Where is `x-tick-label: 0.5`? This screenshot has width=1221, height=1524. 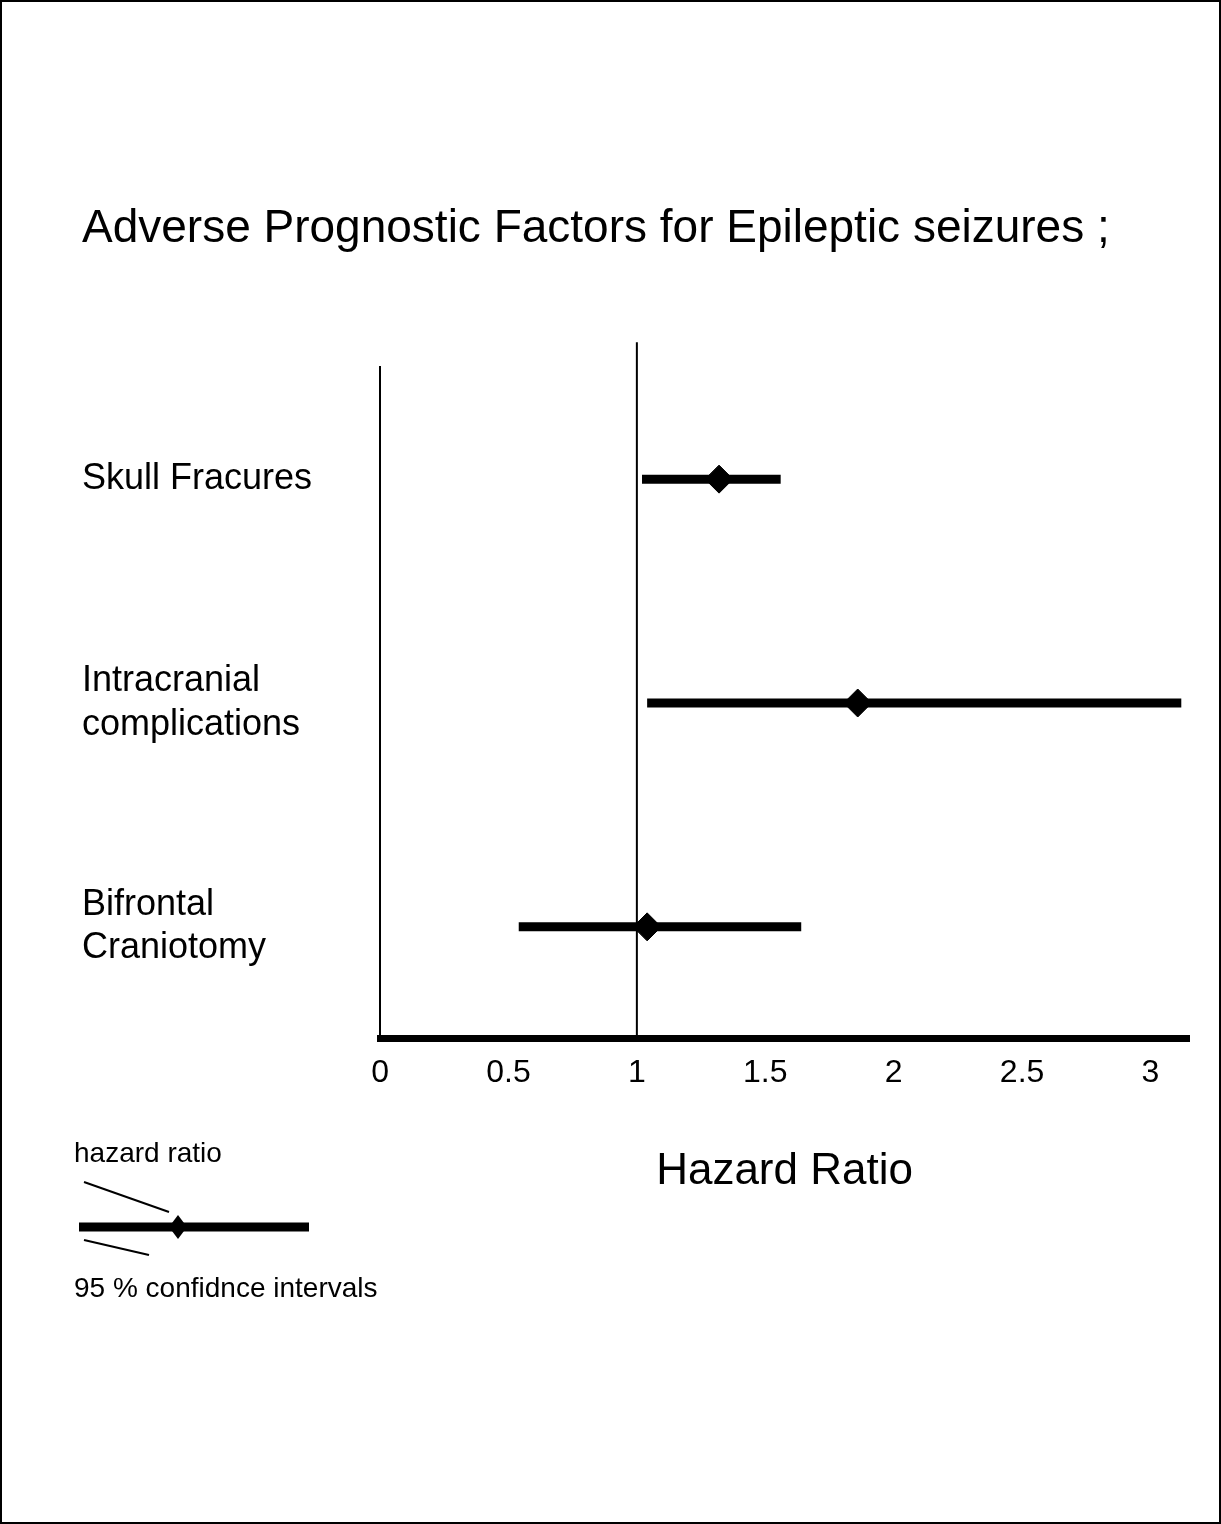
x-tick-label: 0.5 is located at coordinates (508, 1070).